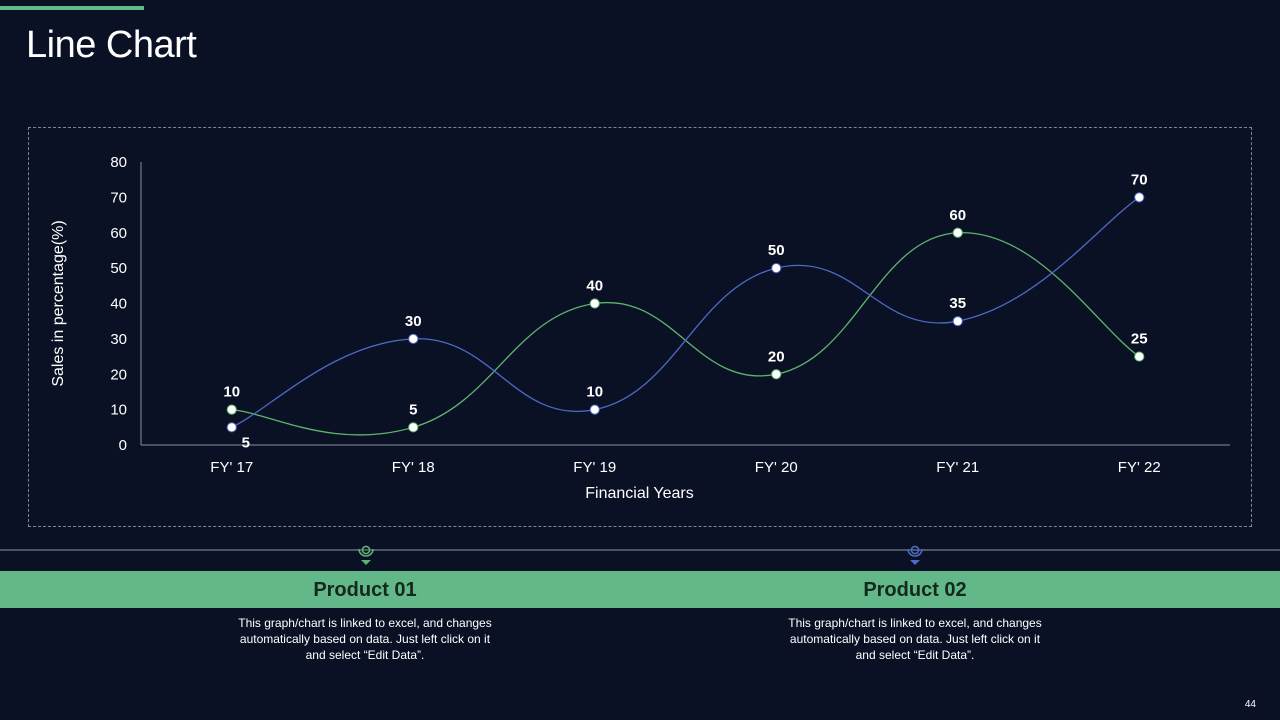  What do you see at coordinates (118, 339) in the screenshot?
I see `y-tick-label: 30` at bounding box center [118, 339].